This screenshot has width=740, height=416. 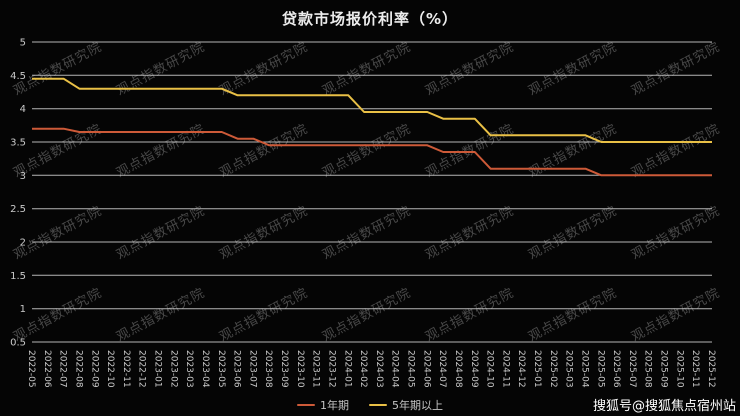 What do you see at coordinates (126, 369) in the screenshot?
I see `x-axis-label: 2022-11` at bounding box center [126, 369].